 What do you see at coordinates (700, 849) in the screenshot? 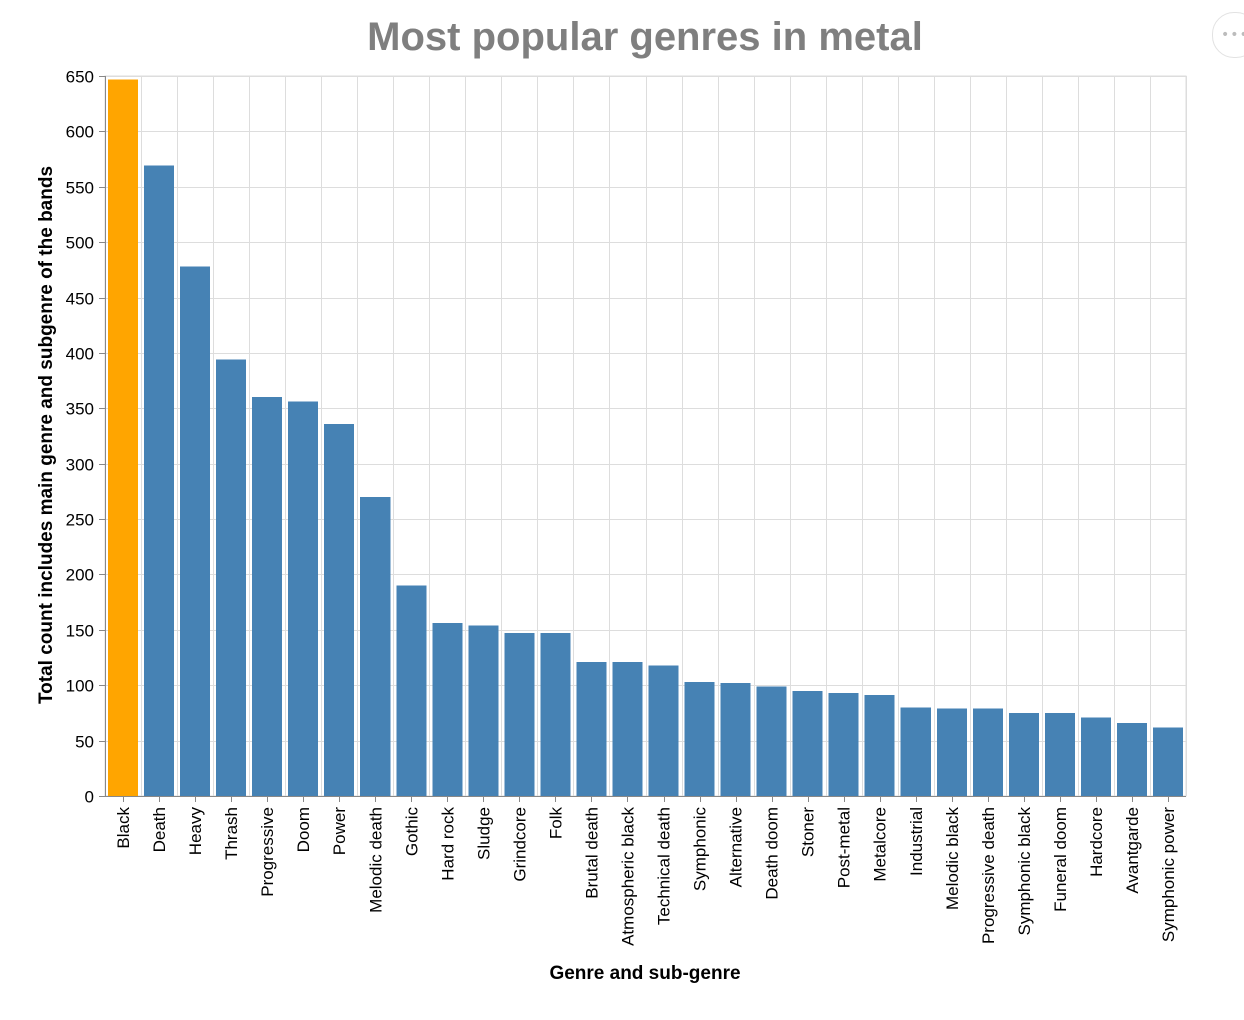
I see `x-tick-label-symphonic: Symphonic` at bounding box center [700, 849].